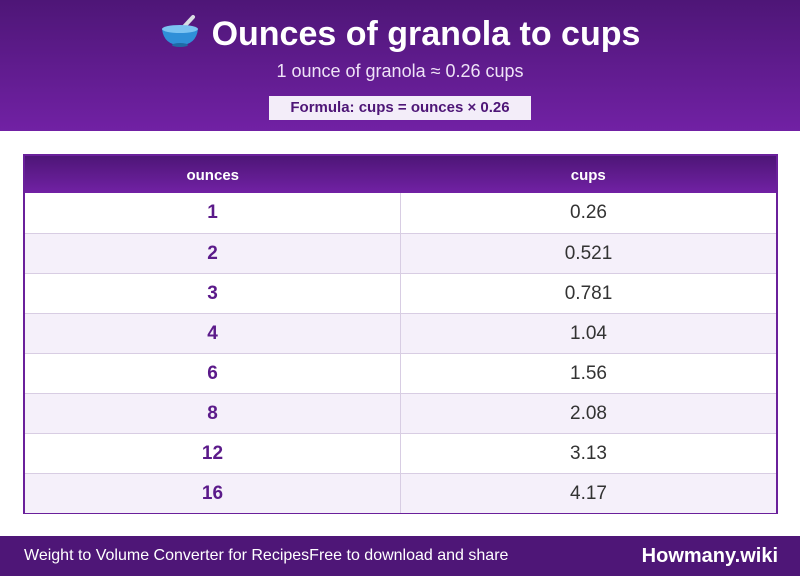 The width and height of the screenshot is (800, 576). Describe the element at coordinates (212, 175) in the screenshot. I see `column-header-ounces: ounces` at that location.